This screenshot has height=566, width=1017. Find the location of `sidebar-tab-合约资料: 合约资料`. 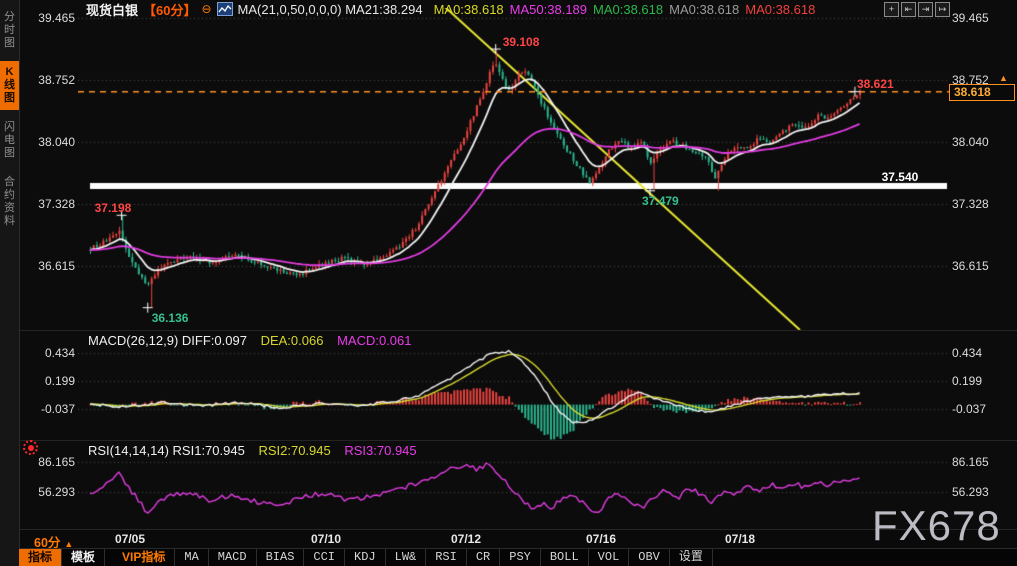

sidebar-tab-合约资料: 合约资料 is located at coordinates (9, 201).